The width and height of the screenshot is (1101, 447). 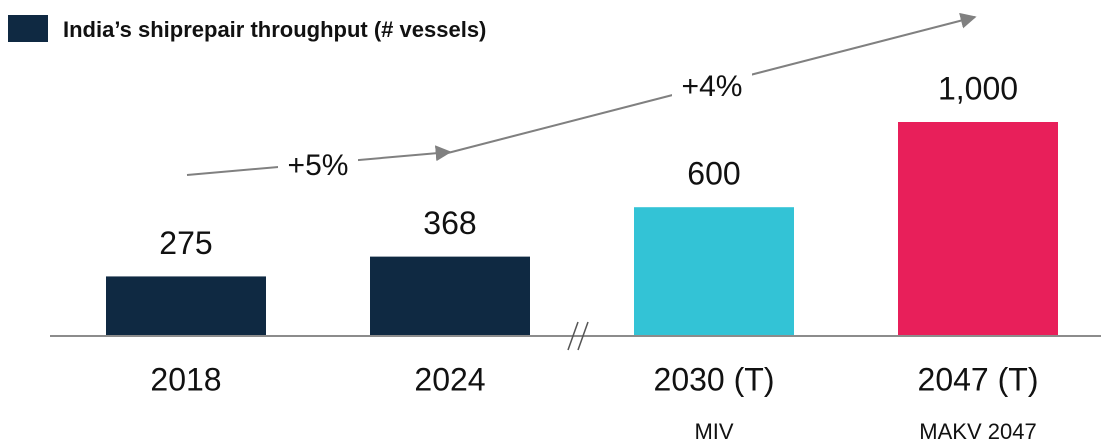 What do you see at coordinates (714, 379) in the screenshot?
I see `x-tick-label: 2030 (T)` at bounding box center [714, 379].